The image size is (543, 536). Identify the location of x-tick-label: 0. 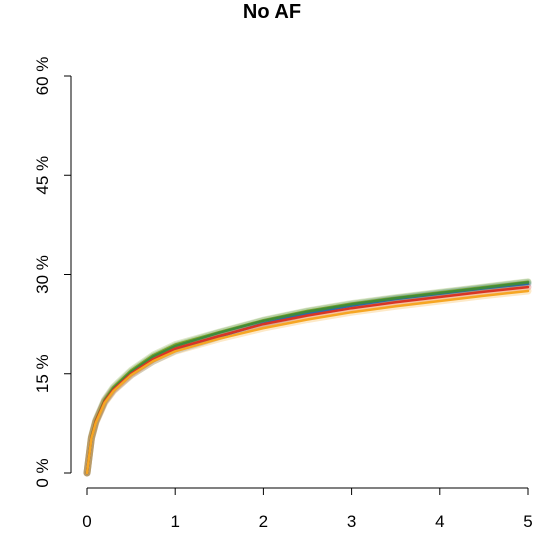
(86, 521).